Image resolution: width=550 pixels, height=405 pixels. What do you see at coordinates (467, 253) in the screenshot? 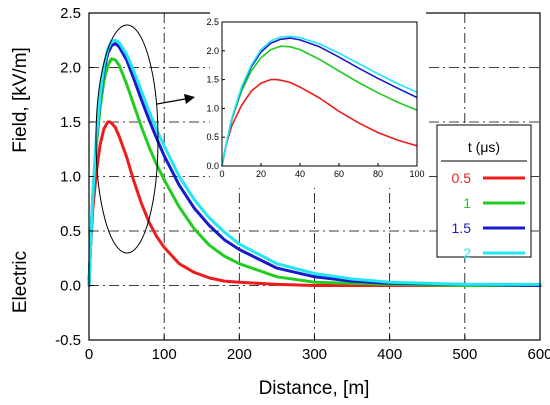
I see `legend-label-2: 2` at bounding box center [467, 253].